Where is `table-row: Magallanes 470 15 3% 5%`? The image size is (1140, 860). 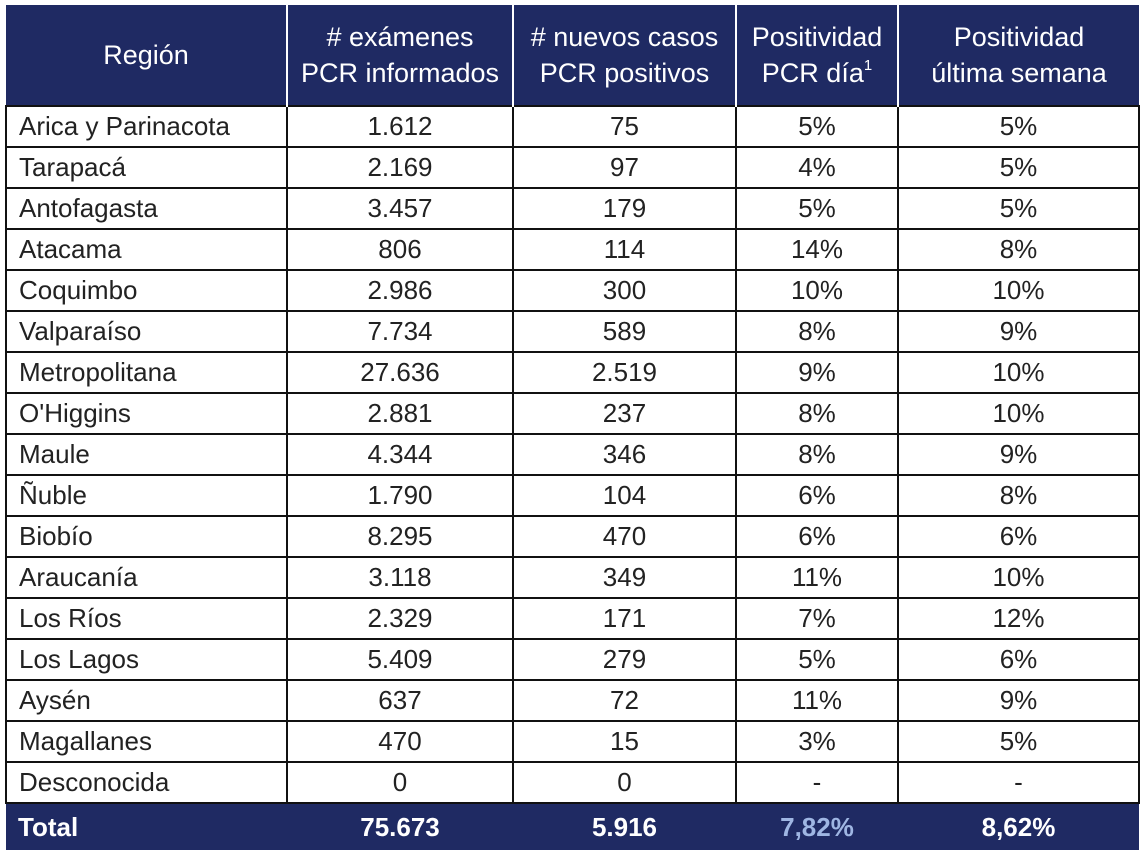
table-row: Magallanes 470 15 3% 5% is located at coordinates (572, 741).